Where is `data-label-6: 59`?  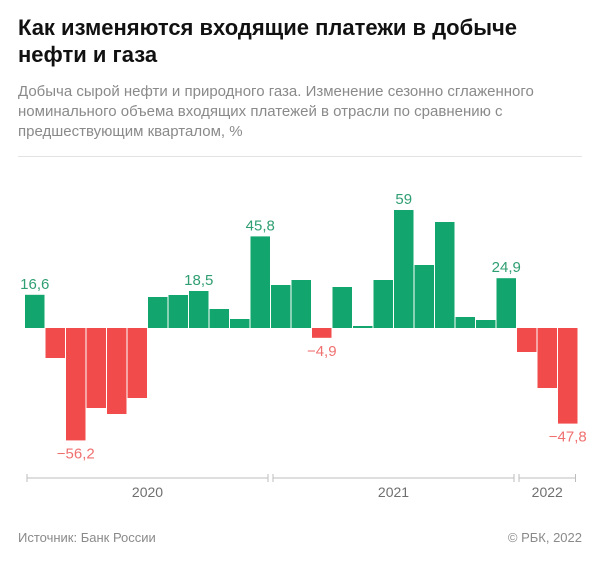 data-label-6: 59 is located at coordinates (403, 199).